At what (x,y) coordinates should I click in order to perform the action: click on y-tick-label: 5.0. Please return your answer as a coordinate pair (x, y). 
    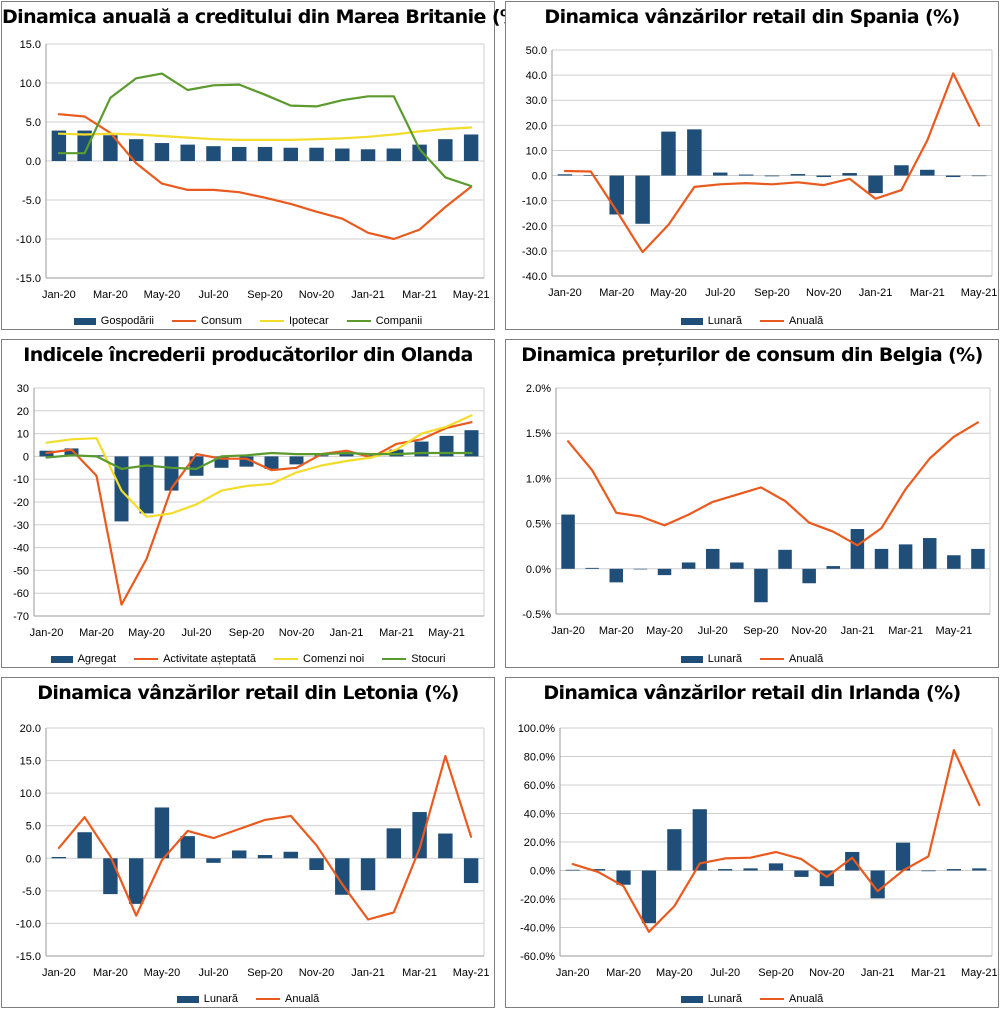
    Looking at the image, I should click on (33, 123).